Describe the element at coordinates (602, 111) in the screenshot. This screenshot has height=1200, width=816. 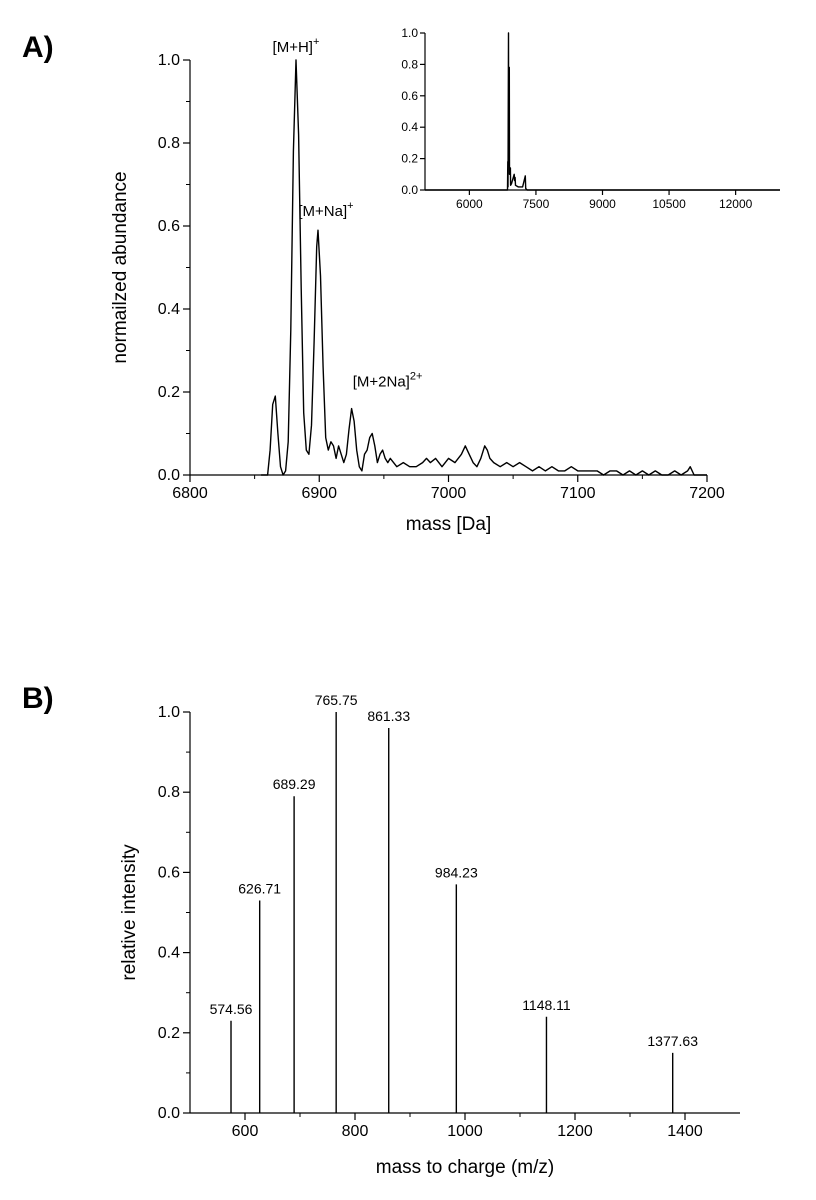
I see `spectrum-line` at that location.